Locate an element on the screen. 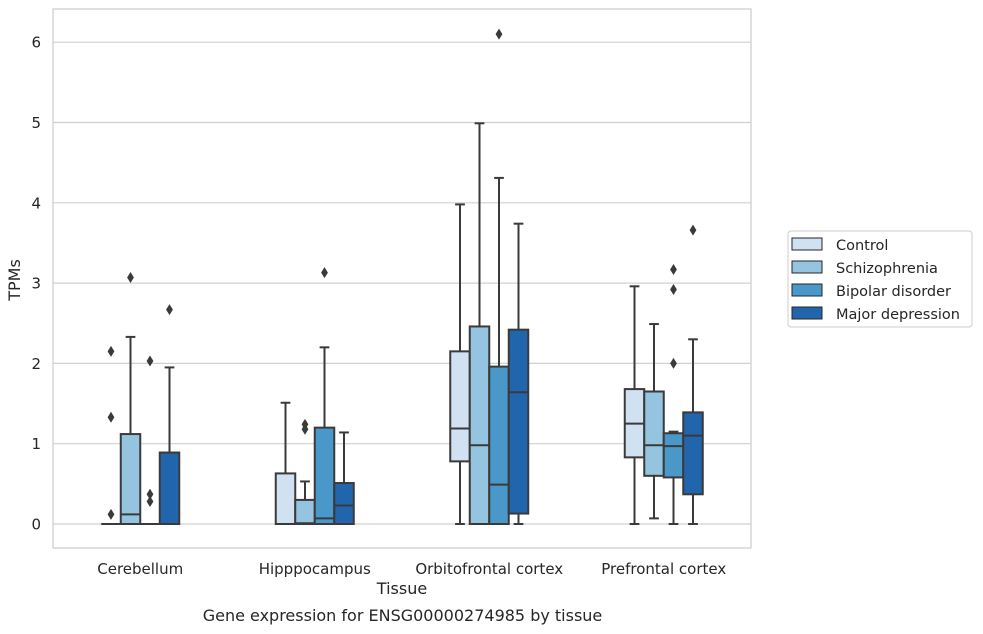 The image size is (983, 634). legend-label-major-depression: Major depression is located at coordinates (898, 315).